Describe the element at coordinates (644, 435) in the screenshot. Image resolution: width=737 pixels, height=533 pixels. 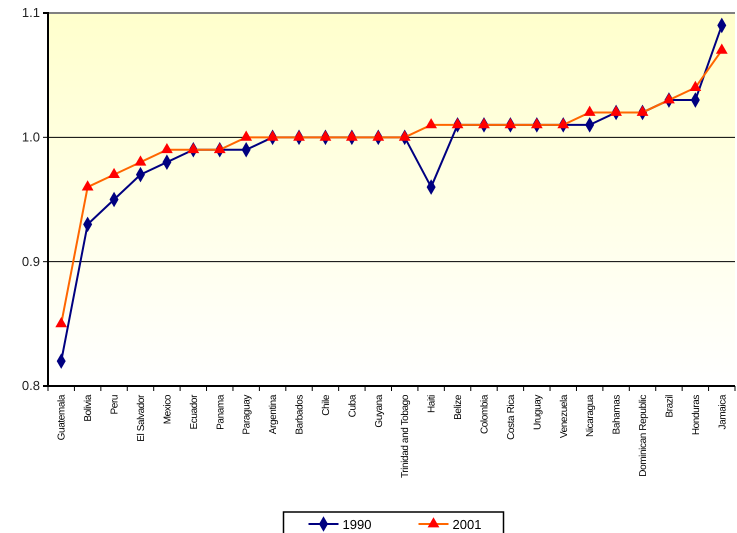
I see `x-tick-label: Dominican Republic` at that location.